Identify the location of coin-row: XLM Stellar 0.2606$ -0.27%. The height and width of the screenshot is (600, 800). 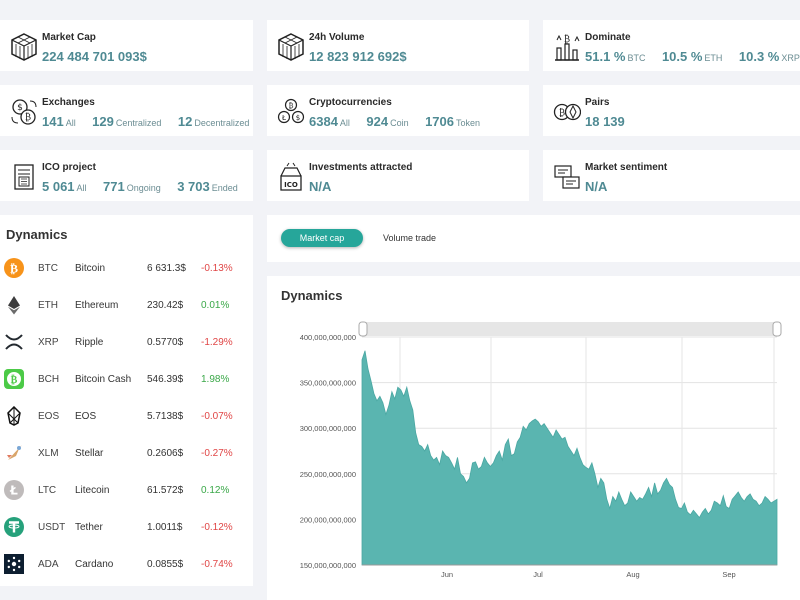
(127, 452).